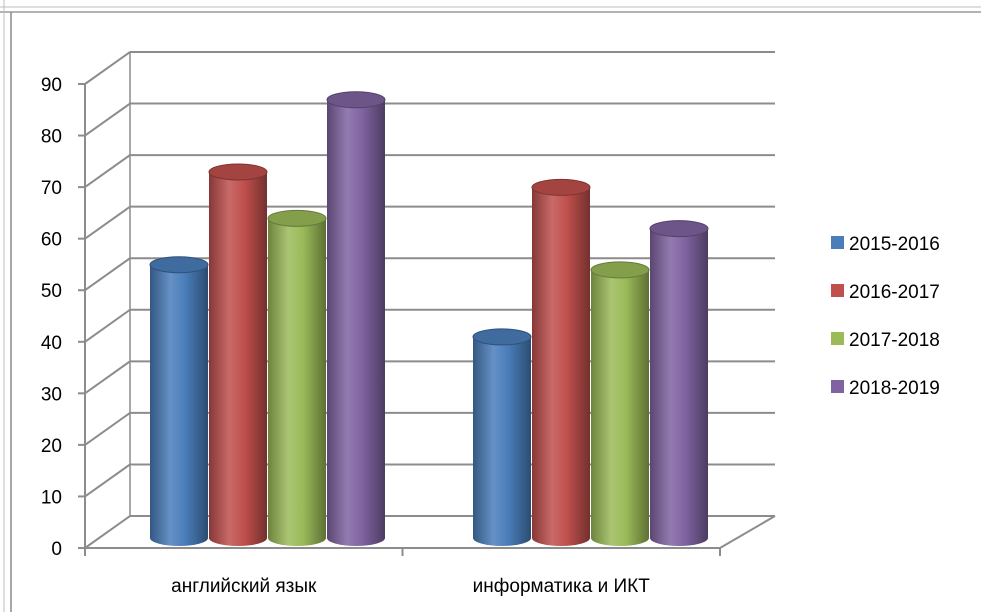  What do you see at coordinates (894, 292) in the screenshot?
I see `legend-label: 2016-2017` at bounding box center [894, 292].